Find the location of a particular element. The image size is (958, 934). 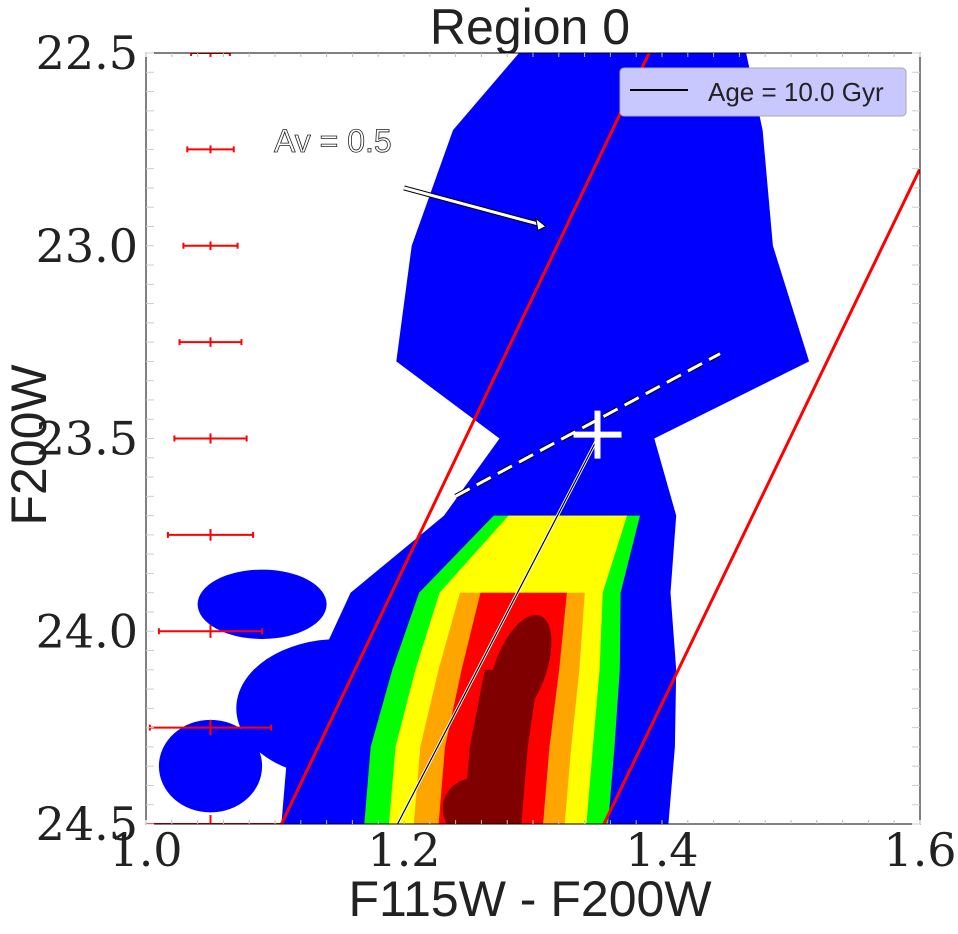

x-axis-label: F115W - F200W is located at coordinates (530, 899).